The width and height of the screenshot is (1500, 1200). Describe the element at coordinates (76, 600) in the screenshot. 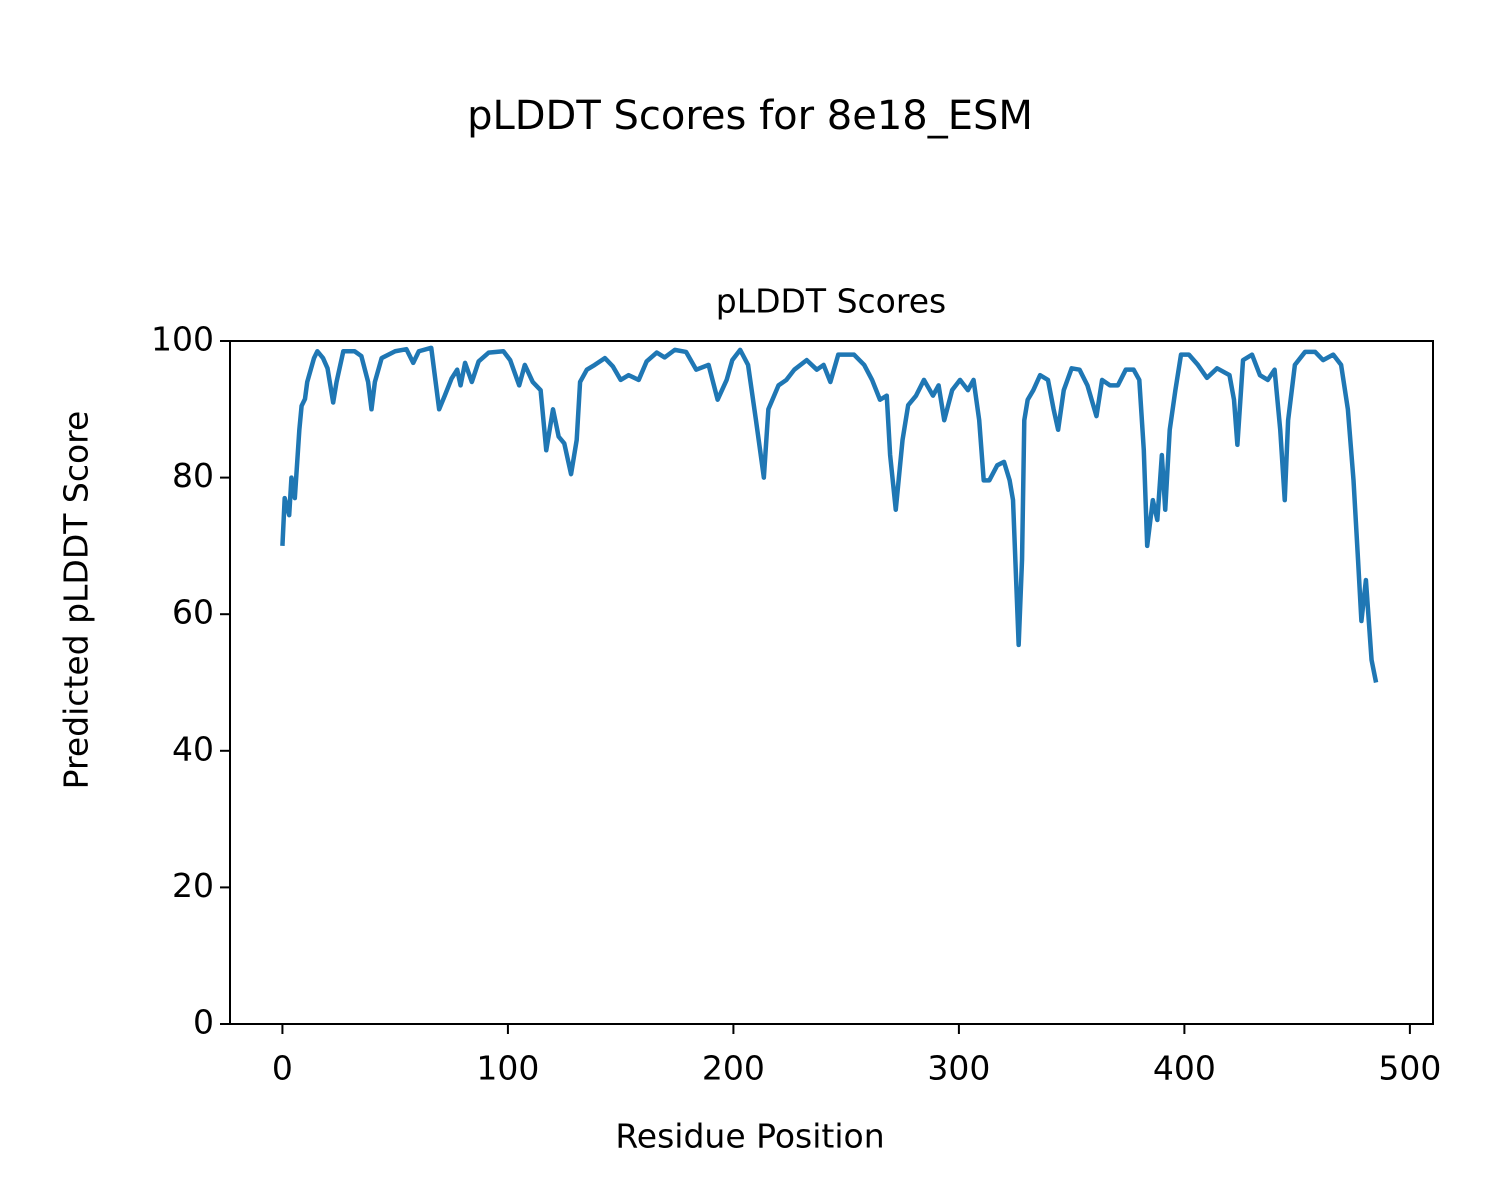

I see `y-axis-label: Predicted pLDDT Score` at that location.